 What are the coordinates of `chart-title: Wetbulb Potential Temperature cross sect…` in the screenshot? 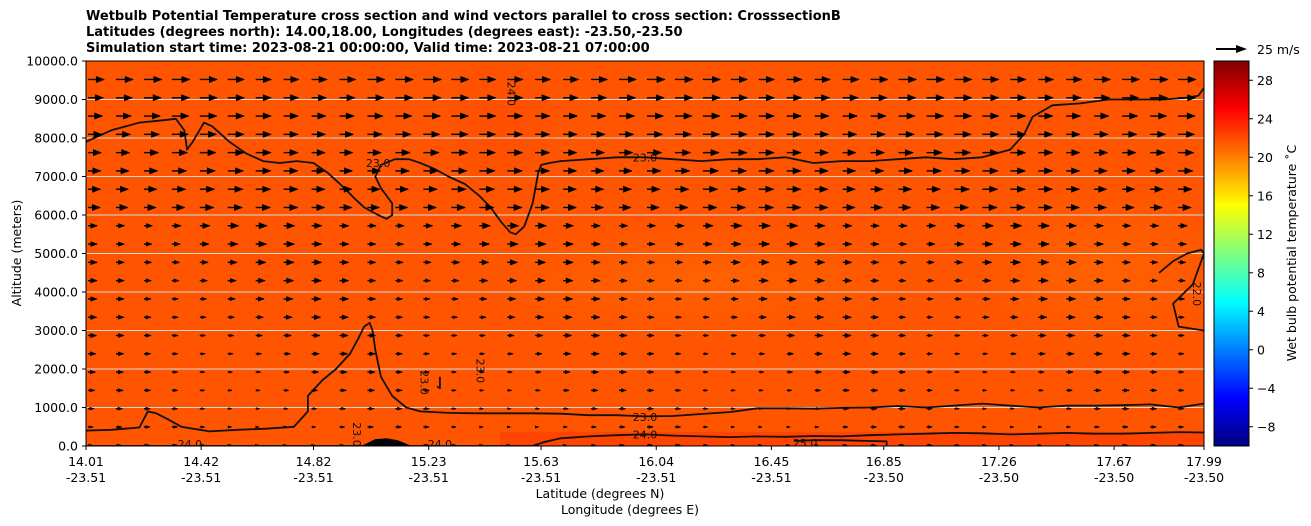 It's located at (463, 32).